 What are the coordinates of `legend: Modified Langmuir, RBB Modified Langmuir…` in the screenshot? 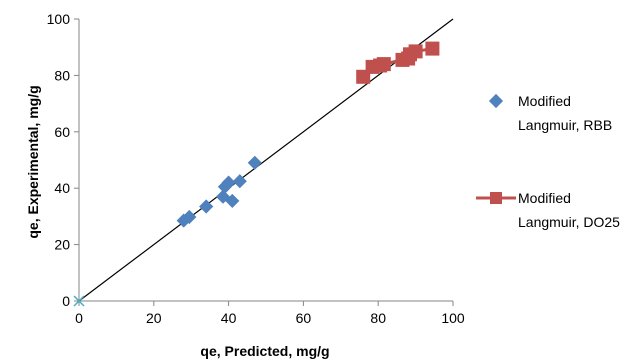 It's located at (548, 161).